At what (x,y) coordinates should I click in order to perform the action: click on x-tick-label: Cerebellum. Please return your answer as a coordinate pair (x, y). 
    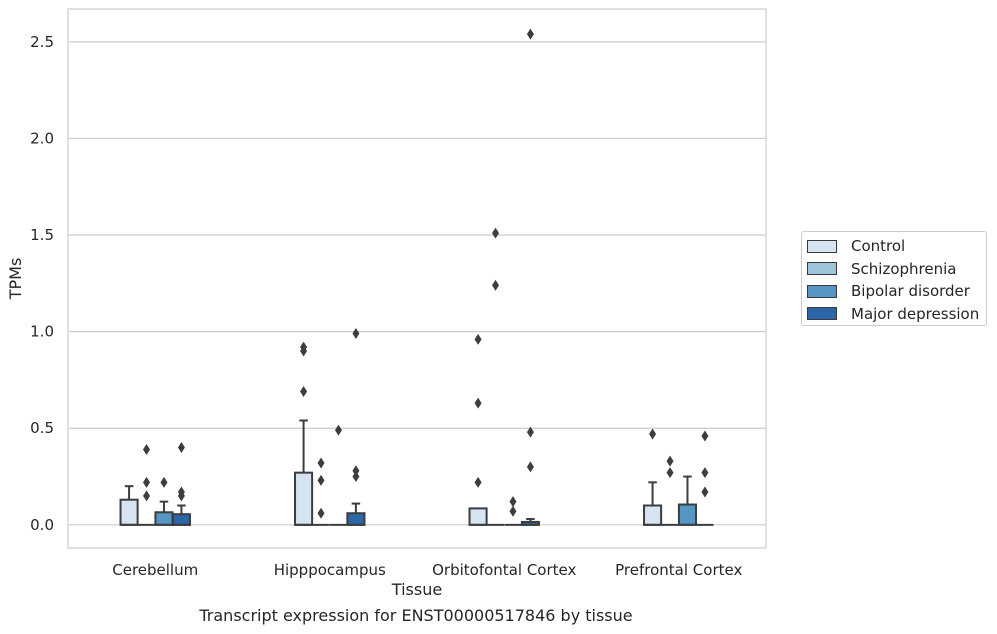
    Looking at the image, I should click on (155, 570).